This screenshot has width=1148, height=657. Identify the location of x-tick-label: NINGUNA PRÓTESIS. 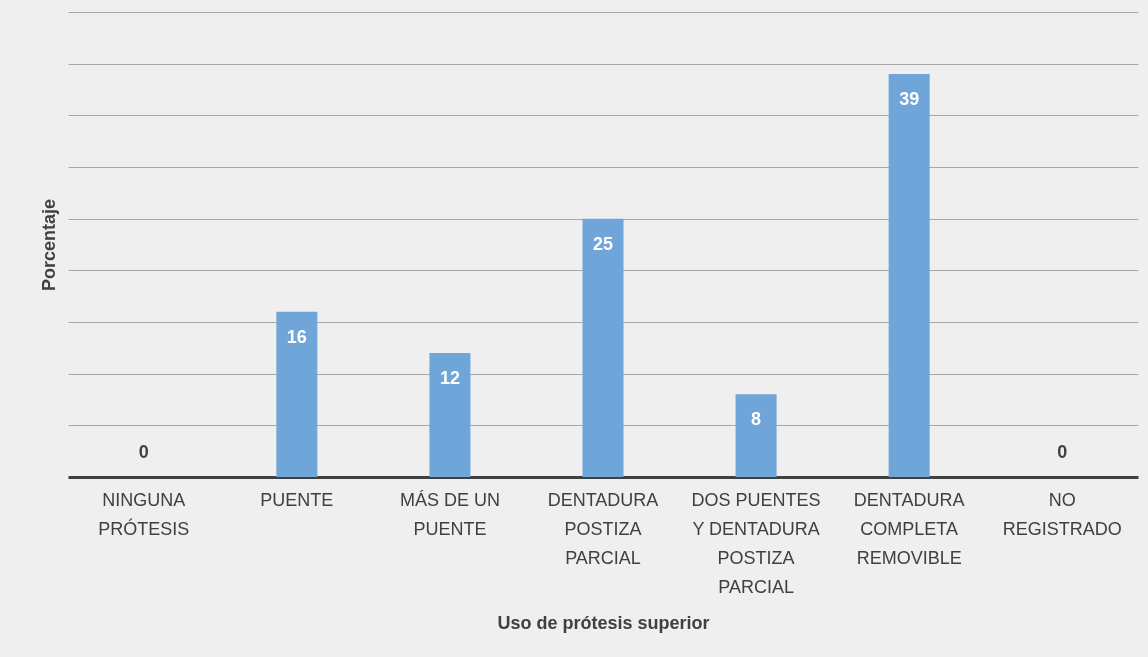
(144, 514).